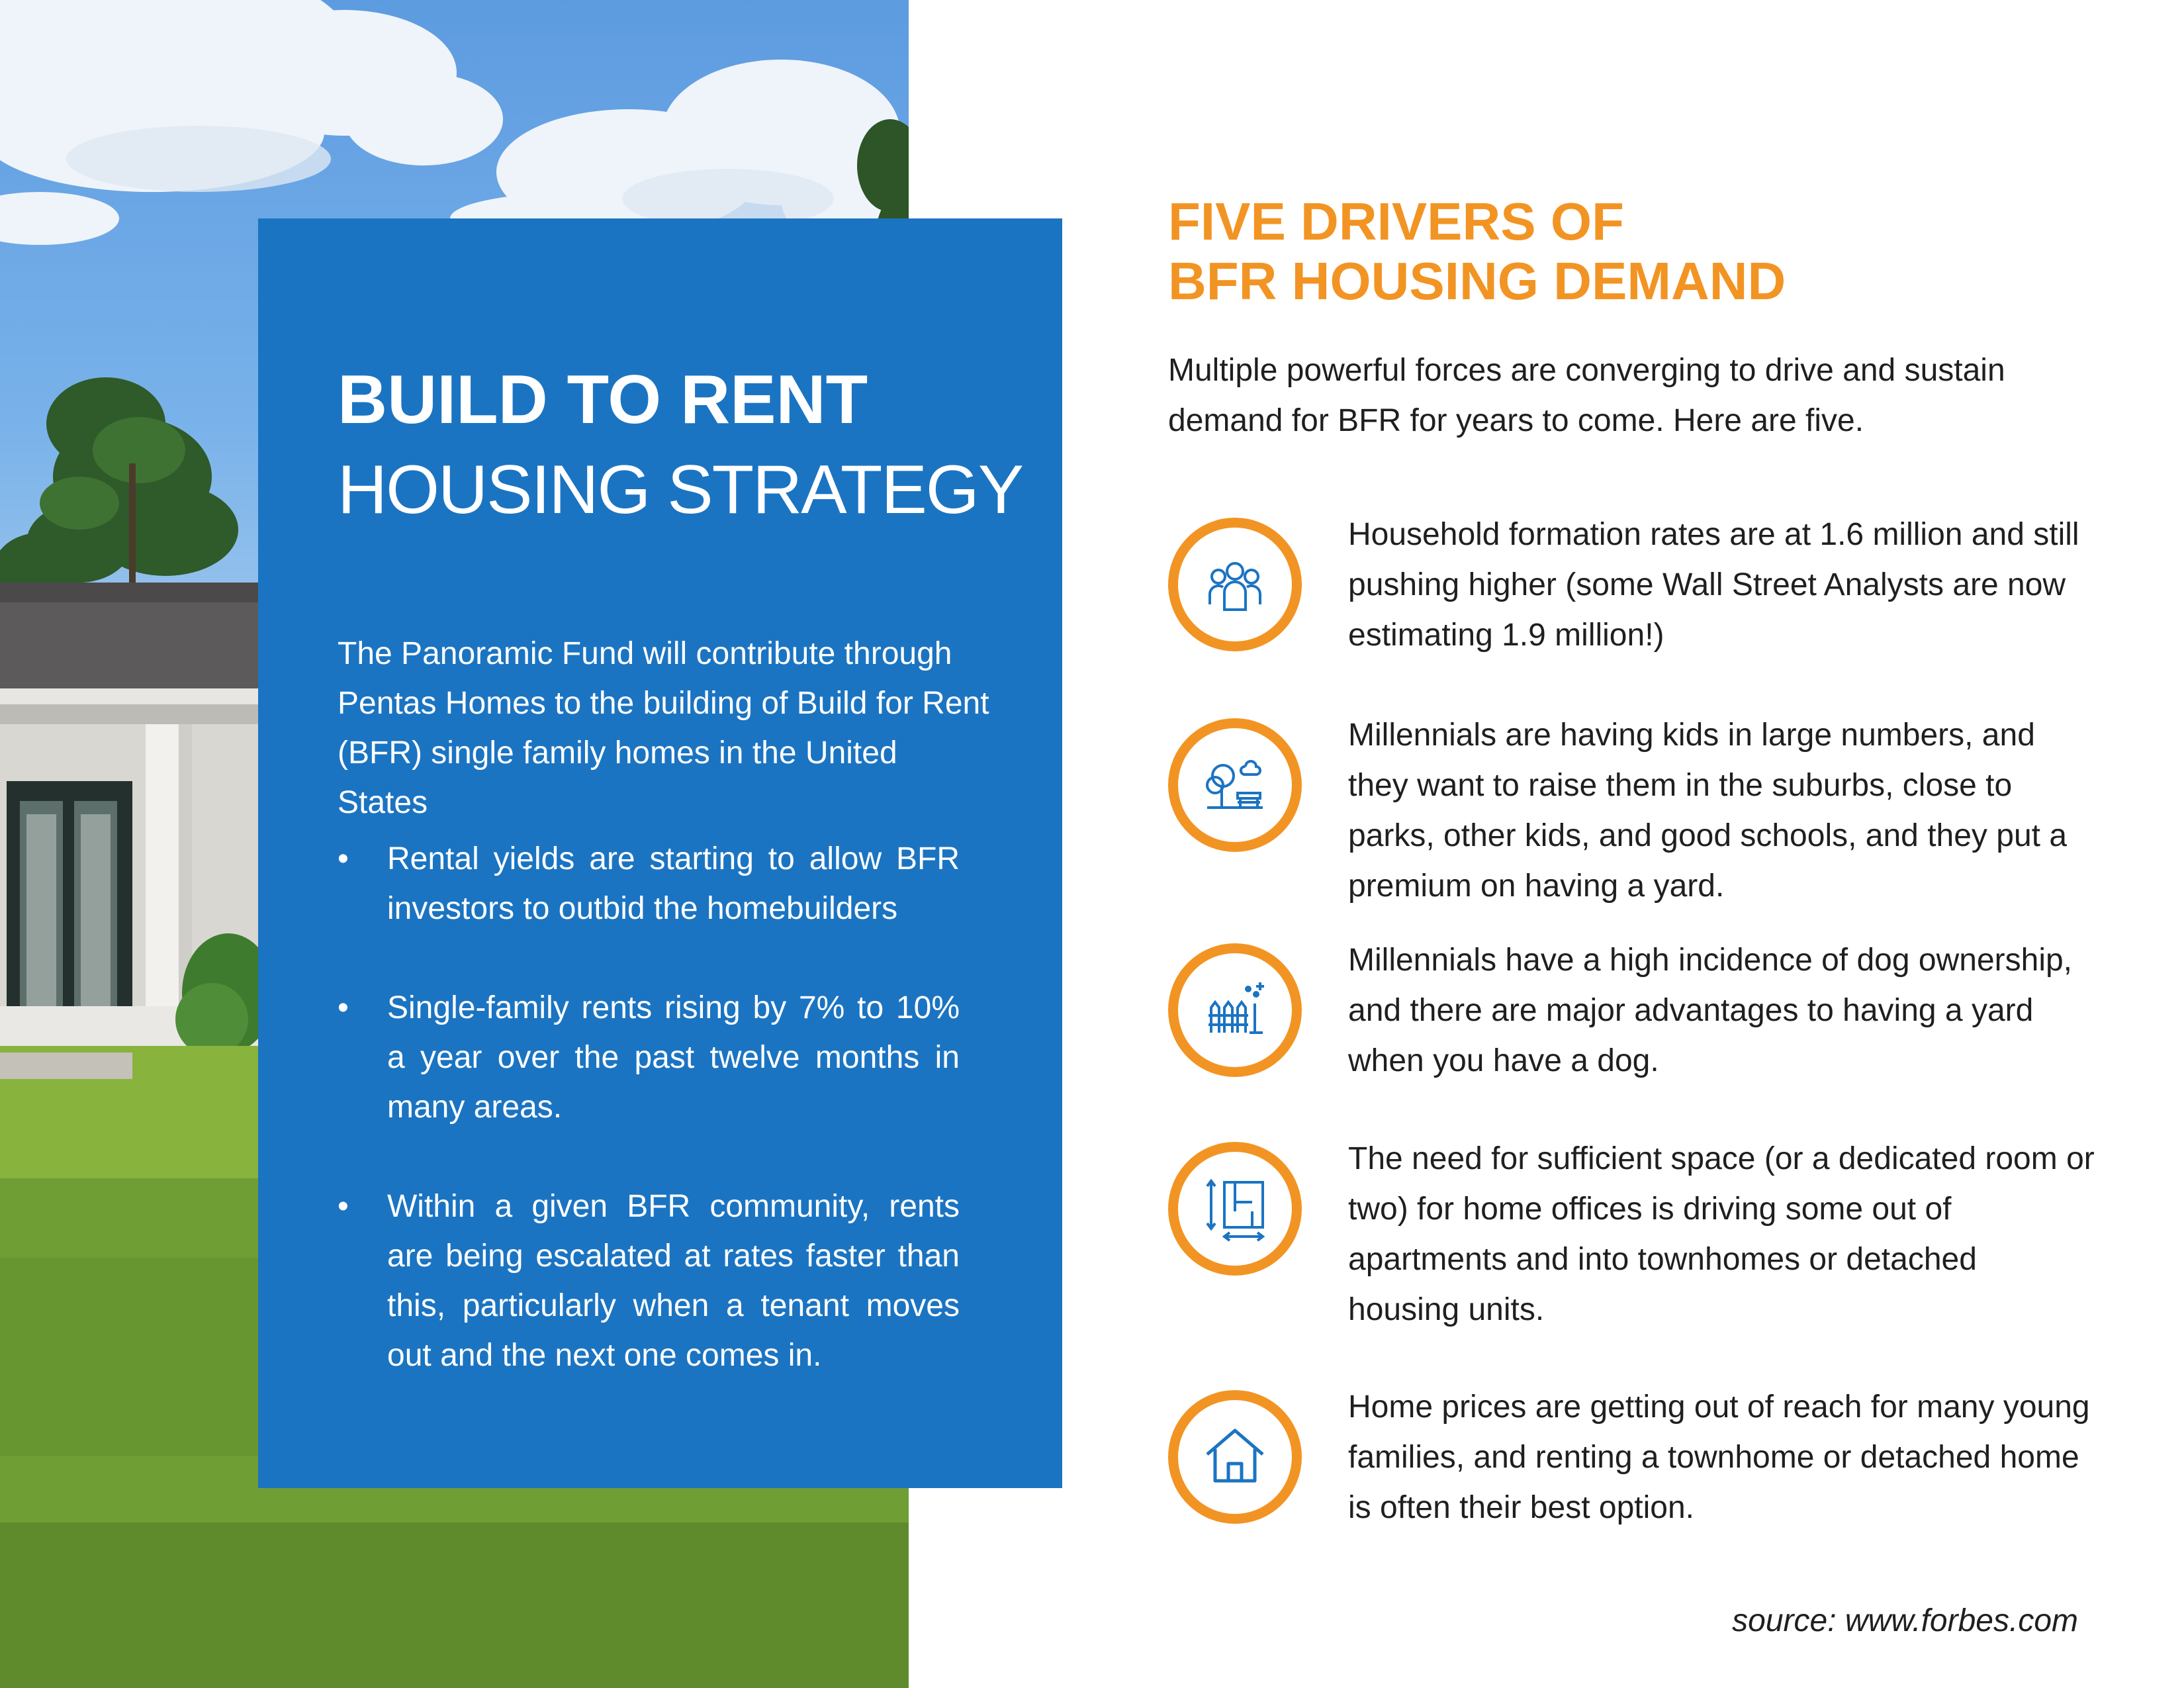  What do you see at coordinates (1235, 584) in the screenshot?
I see `people-group-icon` at bounding box center [1235, 584].